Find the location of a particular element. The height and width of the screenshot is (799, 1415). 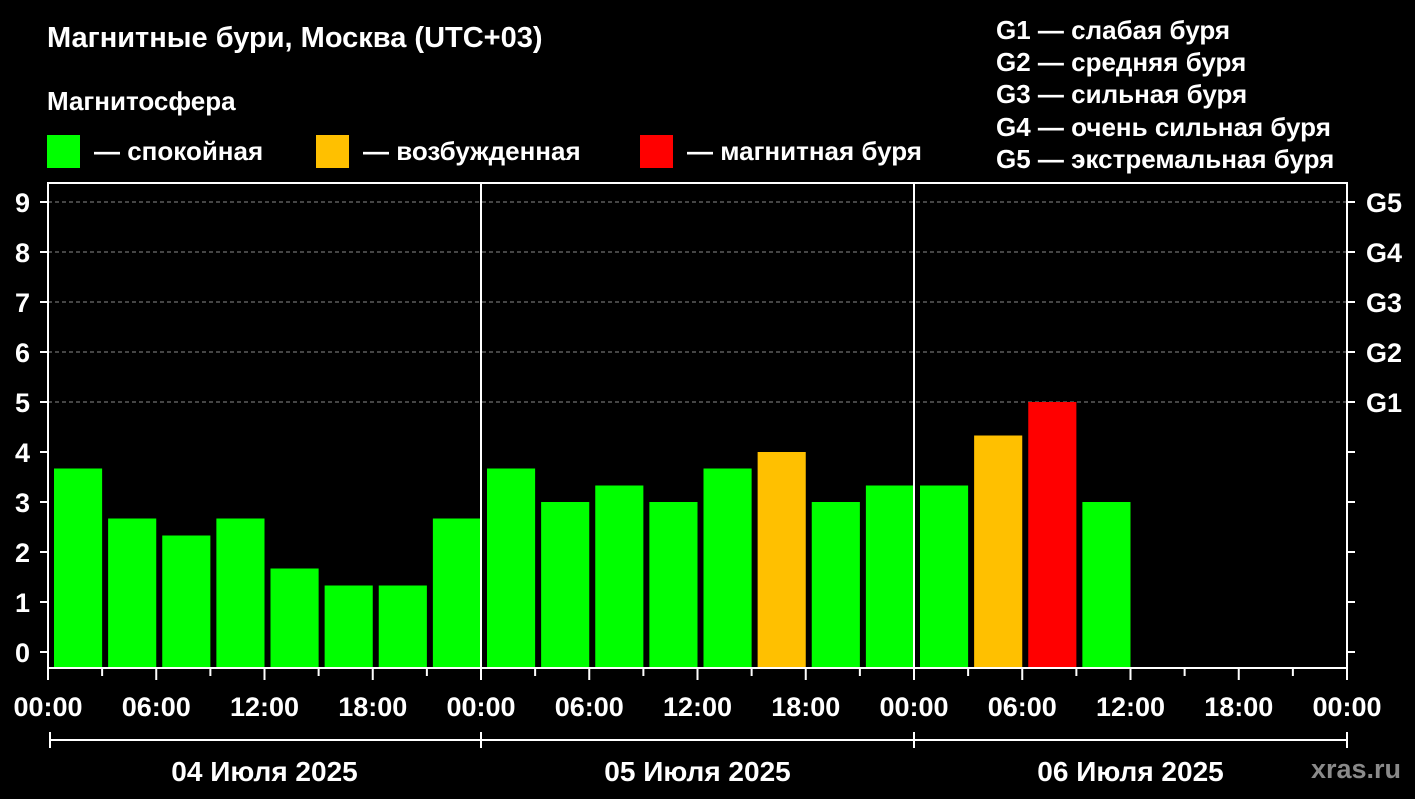

y-tick-label: 0 is located at coordinates (22, 653).